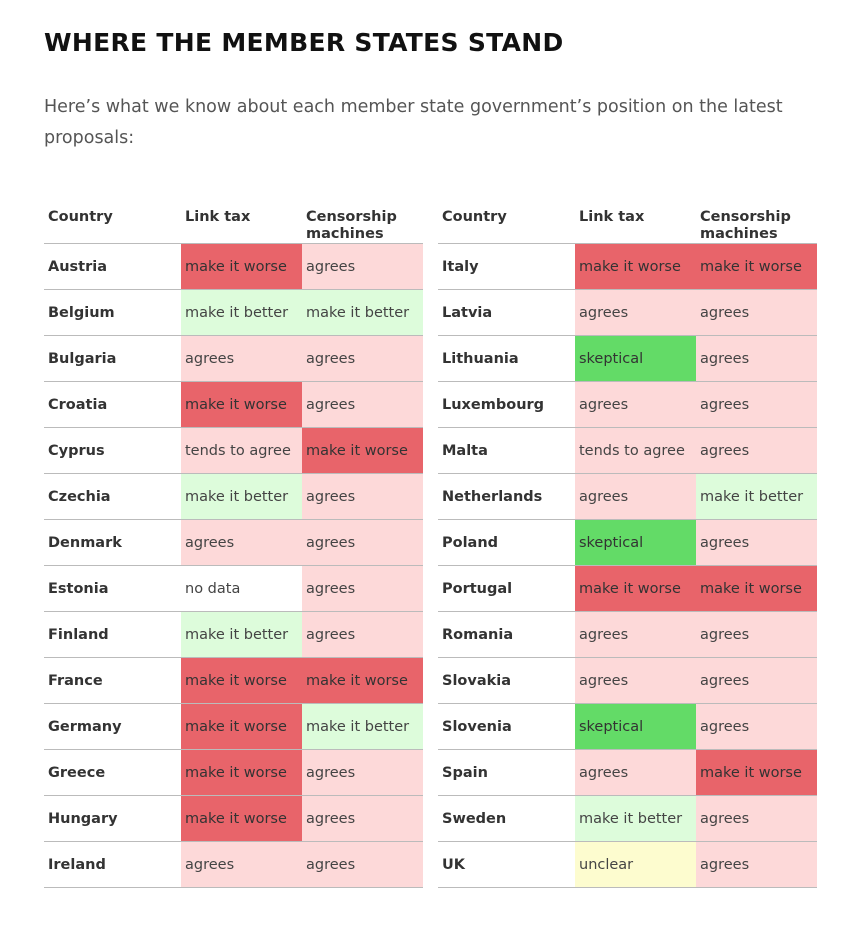  What do you see at coordinates (112, 404) in the screenshot?
I see `country-cell: Croatia` at bounding box center [112, 404].